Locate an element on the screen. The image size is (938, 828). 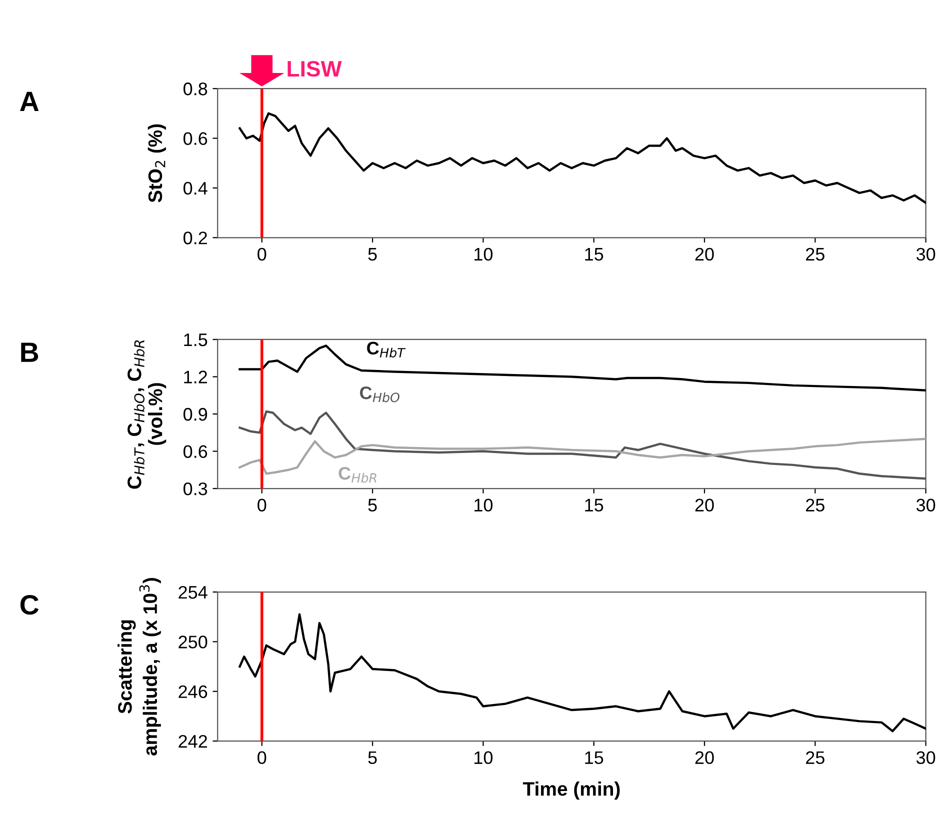
y-tick-label: 0.8 is located at coordinates (196, 89).